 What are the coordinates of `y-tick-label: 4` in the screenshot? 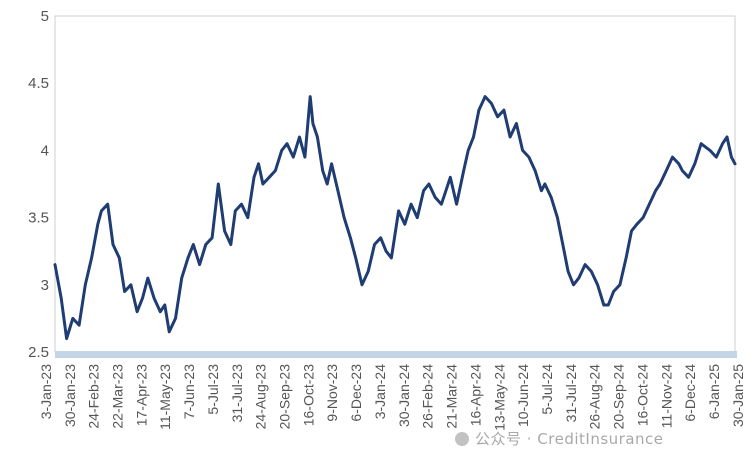 It's located at (45, 150).